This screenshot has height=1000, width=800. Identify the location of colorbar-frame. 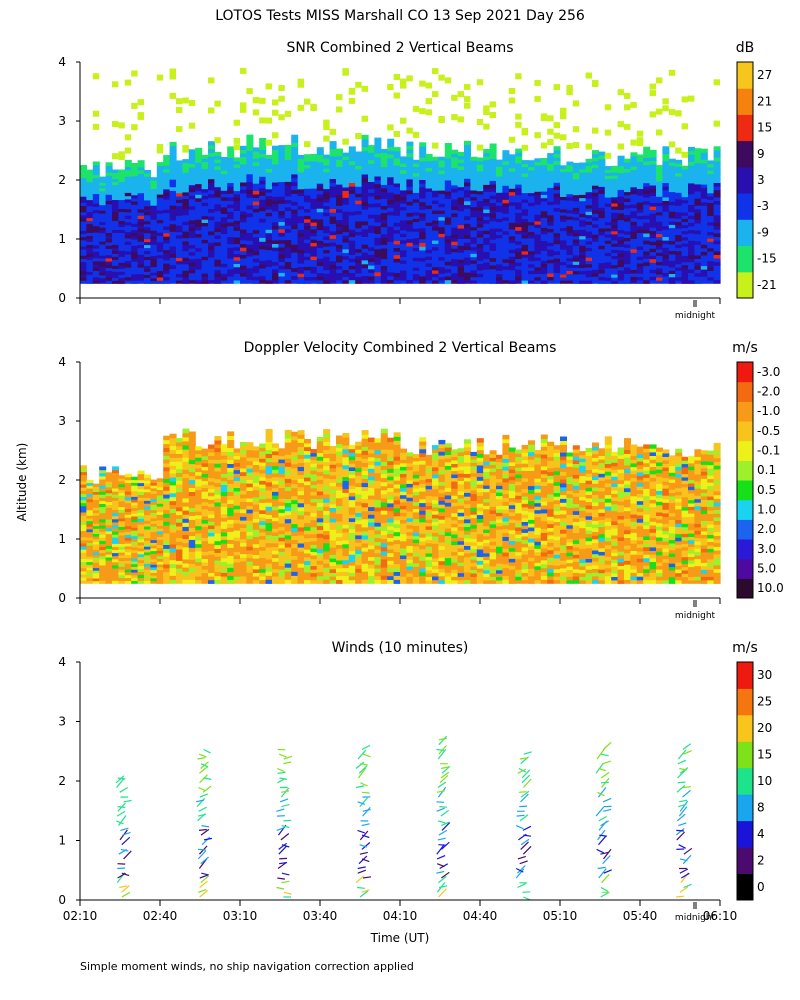
(745, 180).